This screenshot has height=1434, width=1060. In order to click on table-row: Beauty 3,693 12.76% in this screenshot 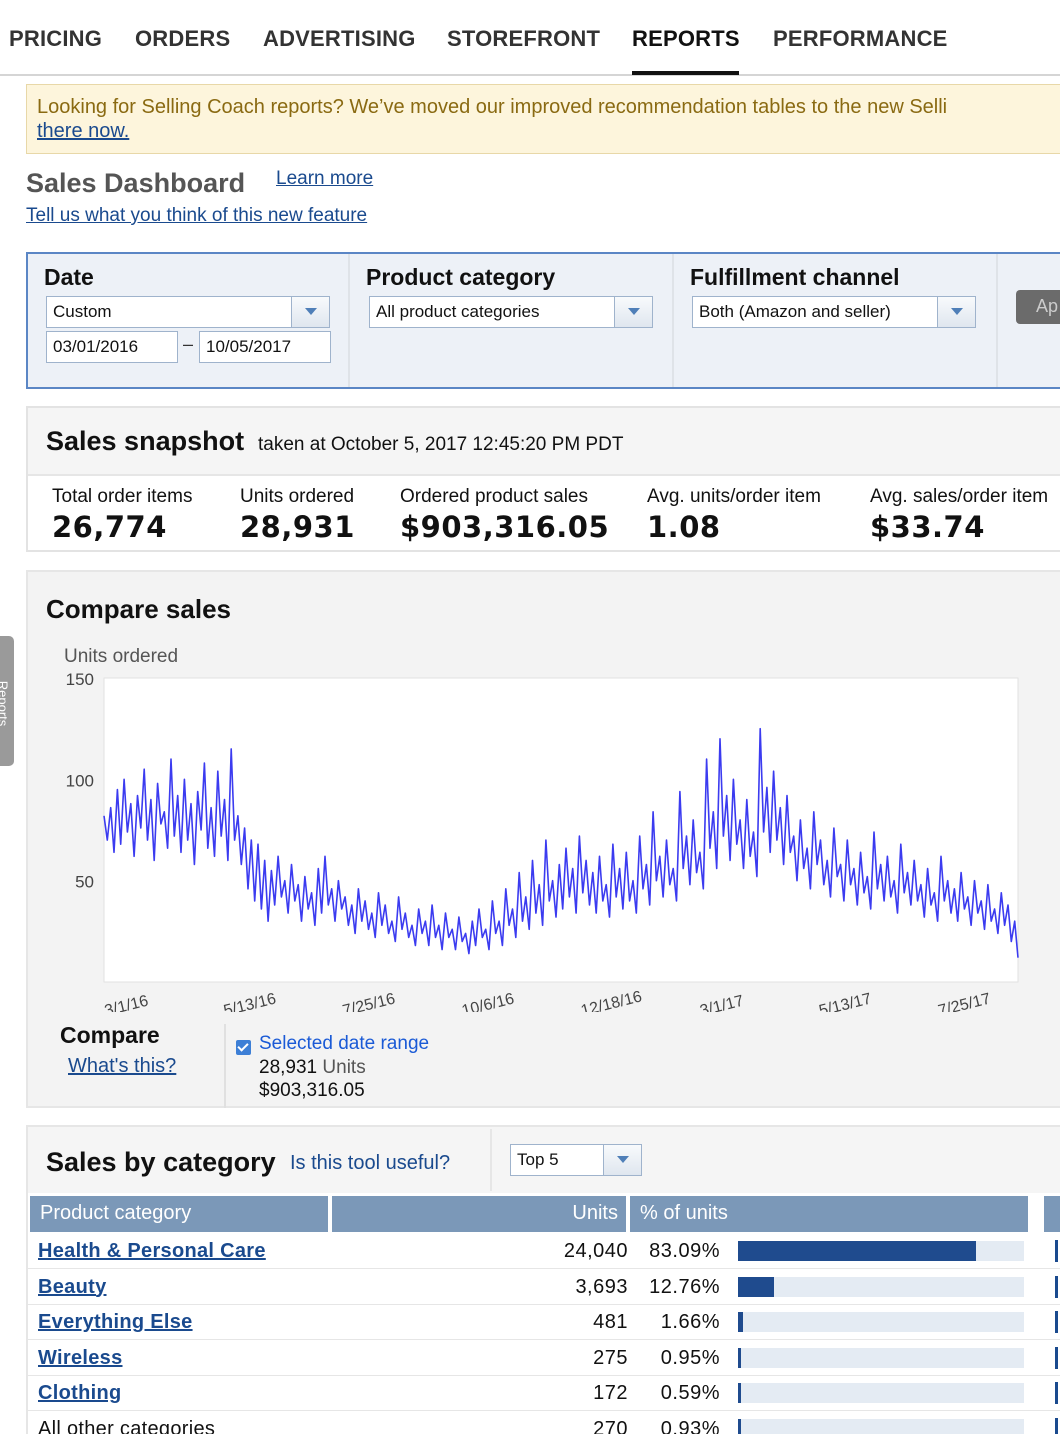, I will do `click(544, 1287)`.